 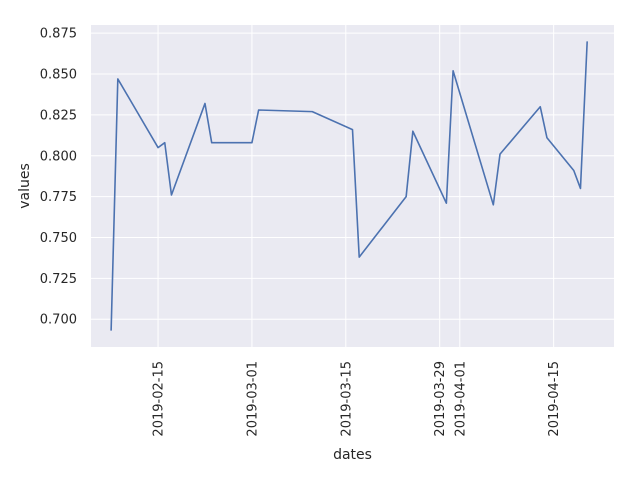 What do you see at coordinates (58, 156) in the screenshot?
I see `y-tick-label: 0.800` at bounding box center [58, 156].